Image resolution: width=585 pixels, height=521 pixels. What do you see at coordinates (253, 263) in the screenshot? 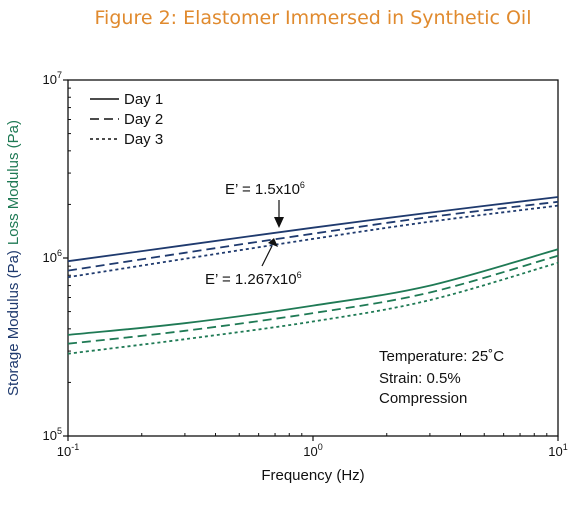
I see `annotation-day3: E’ = 1.267x106` at bounding box center [253, 263].